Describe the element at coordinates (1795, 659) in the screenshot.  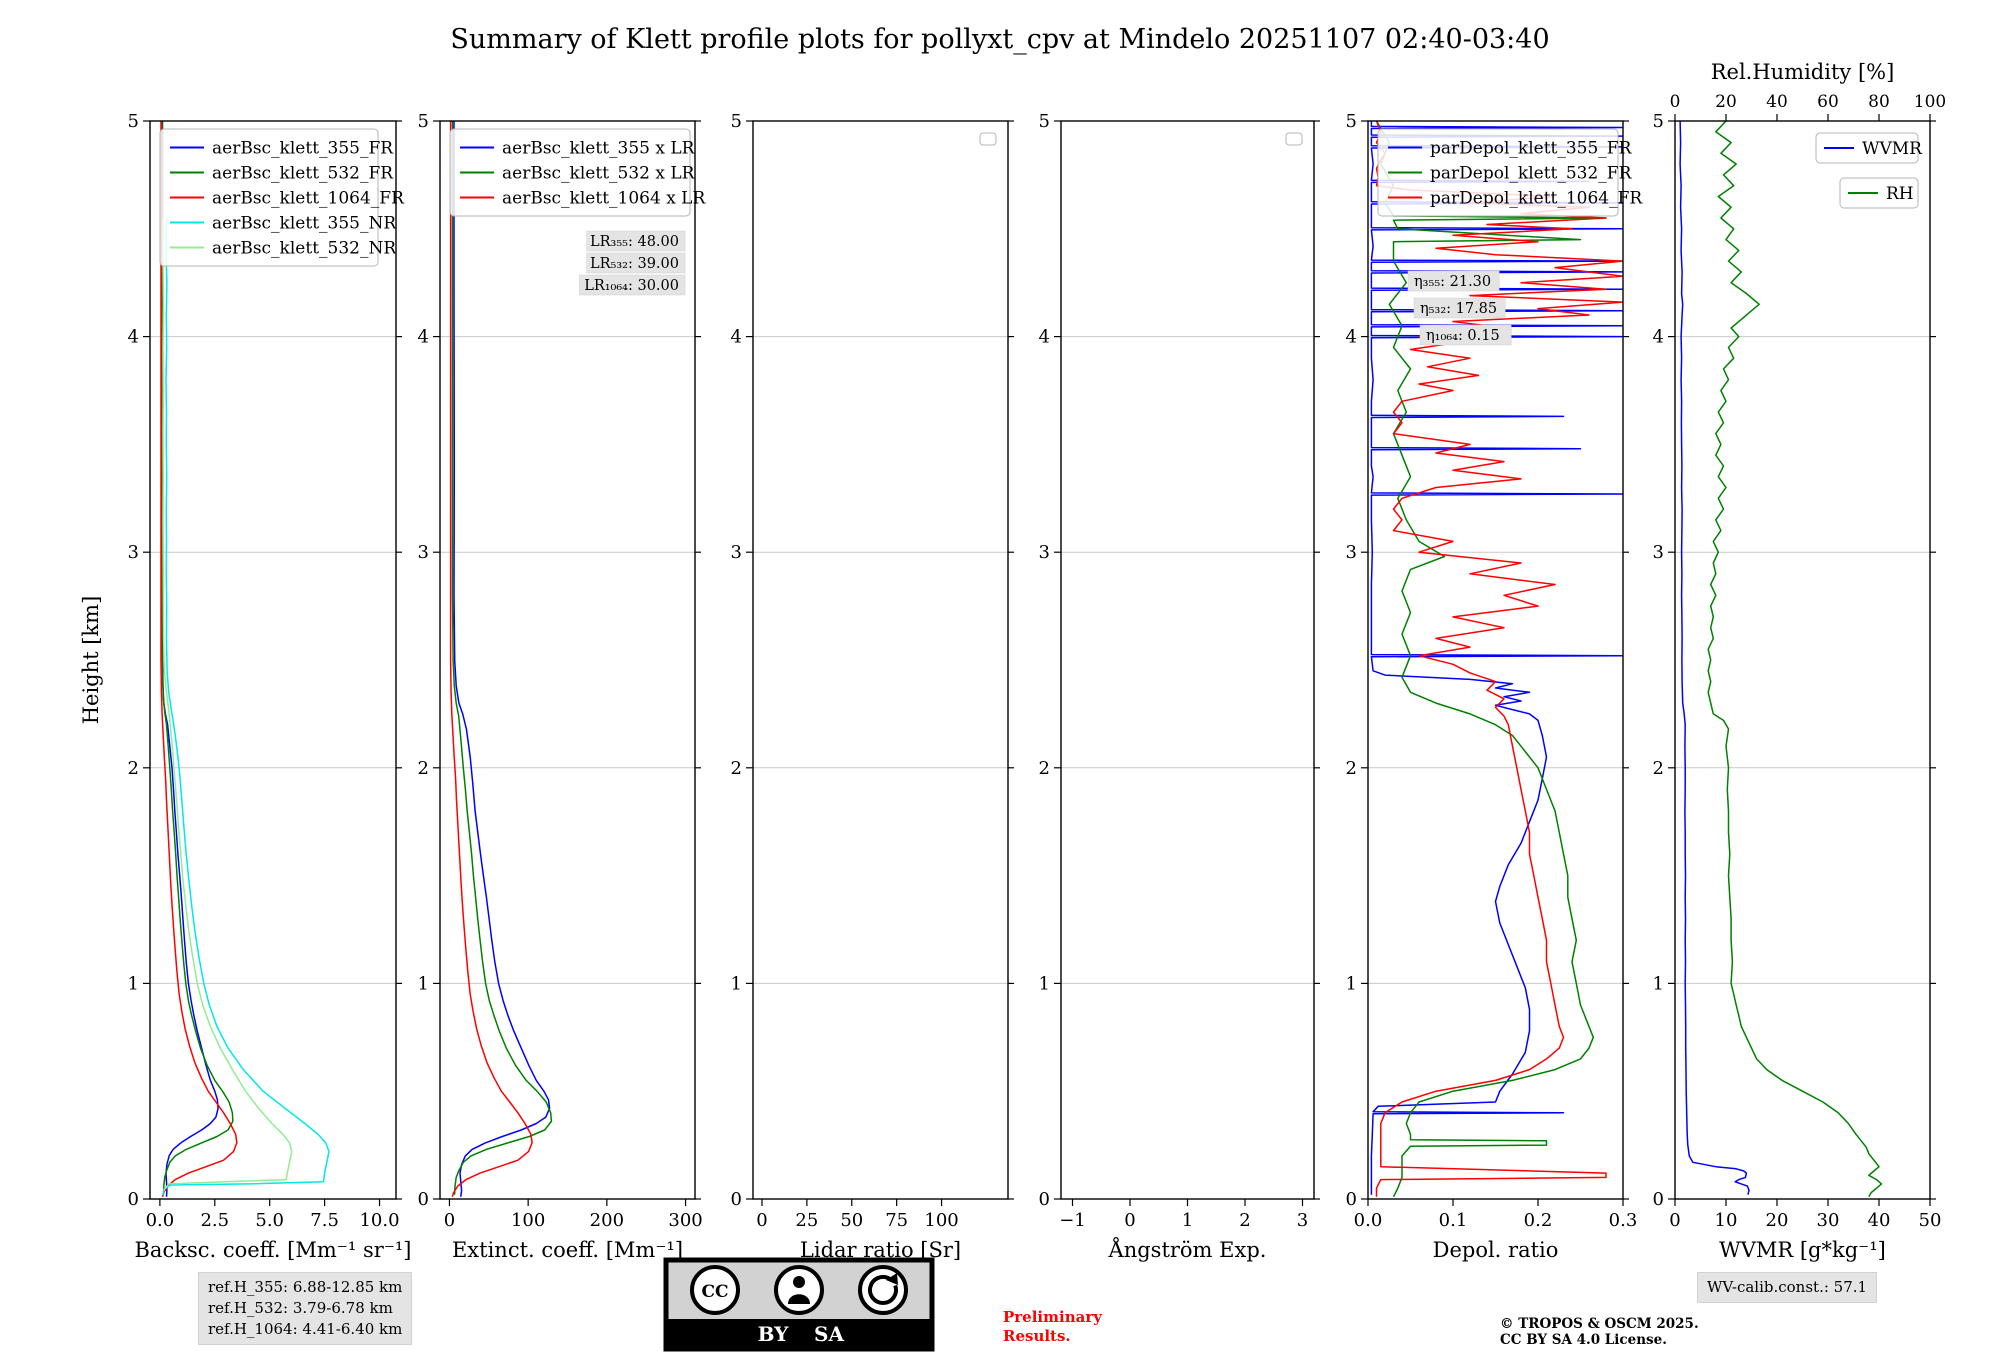
I see `series-rh` at that location.